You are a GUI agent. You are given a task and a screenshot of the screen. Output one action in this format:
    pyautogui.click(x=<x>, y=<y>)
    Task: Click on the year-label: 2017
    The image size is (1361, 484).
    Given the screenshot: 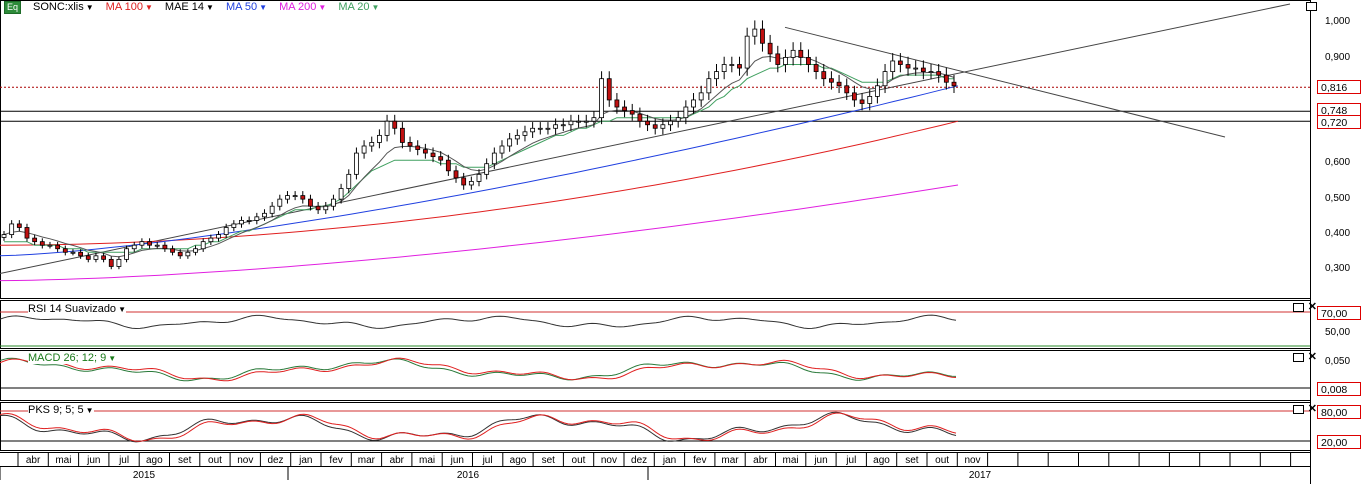 What is the action you would take?
    pyautogui.click(x=980, y=475)
    